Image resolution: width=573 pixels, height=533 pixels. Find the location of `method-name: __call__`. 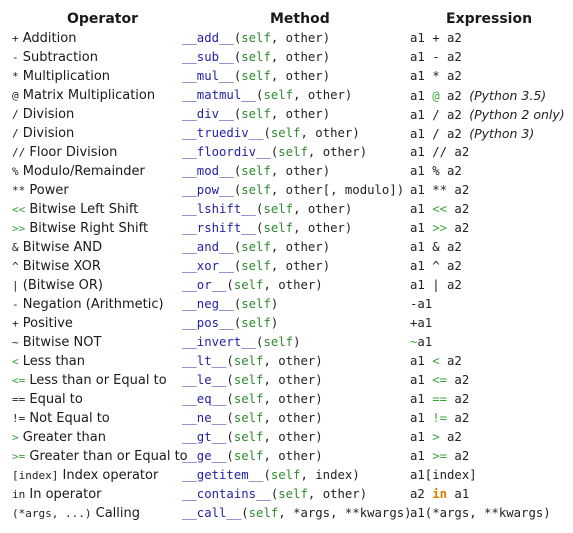

method-name: __call__ is located at coordinates (212, 513).